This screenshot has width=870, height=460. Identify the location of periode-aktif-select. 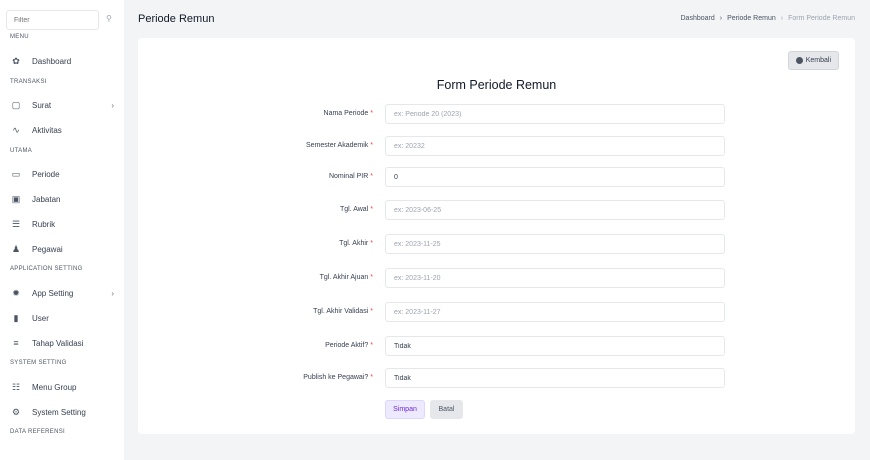
(555, 346).